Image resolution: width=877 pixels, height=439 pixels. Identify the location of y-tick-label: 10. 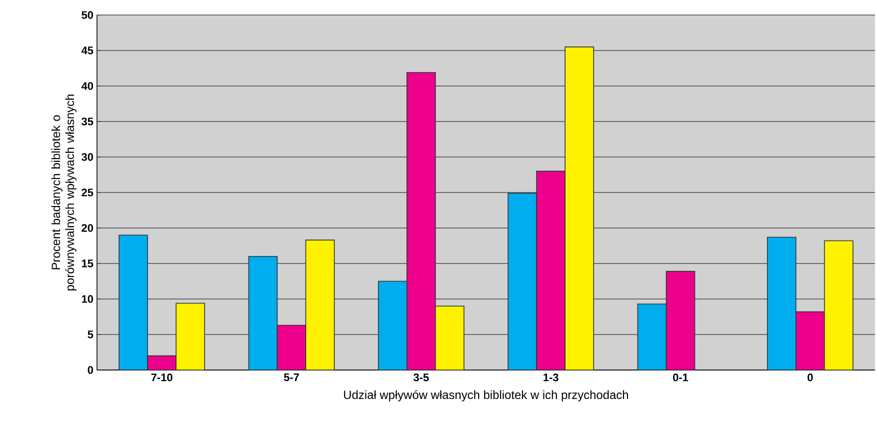
(88, 299).